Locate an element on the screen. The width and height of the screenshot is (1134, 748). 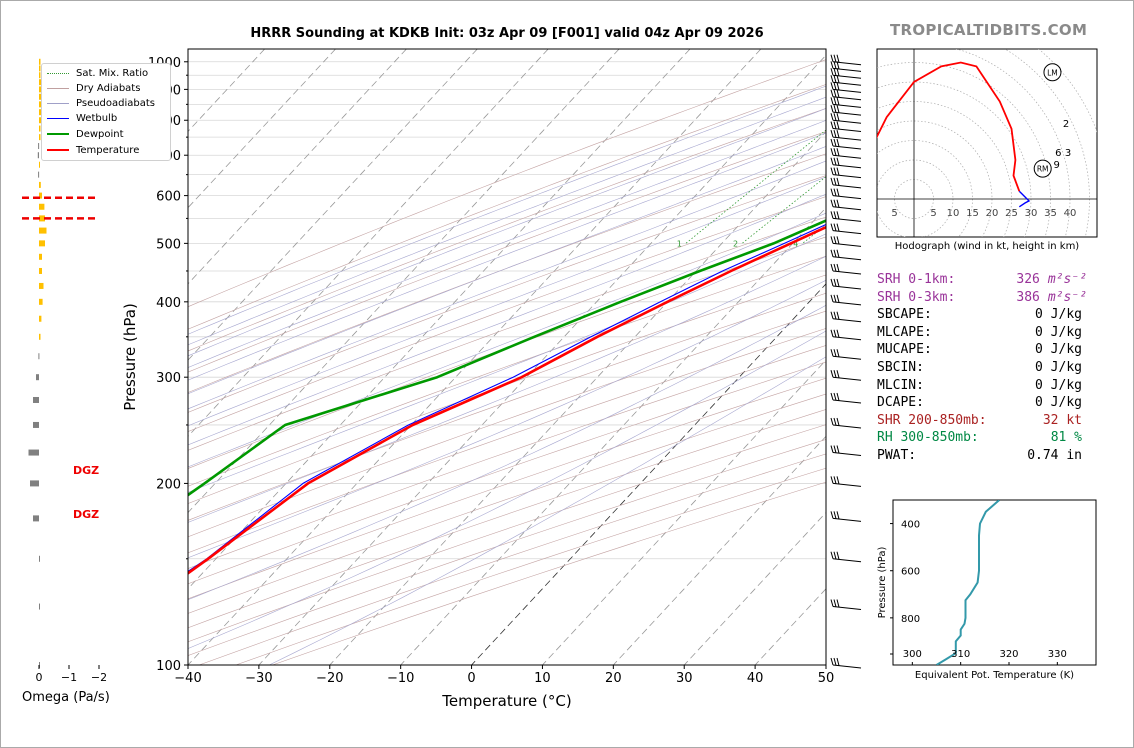
legend-label: Sat. Mix. Ratio is located at coordinates (112, 73).